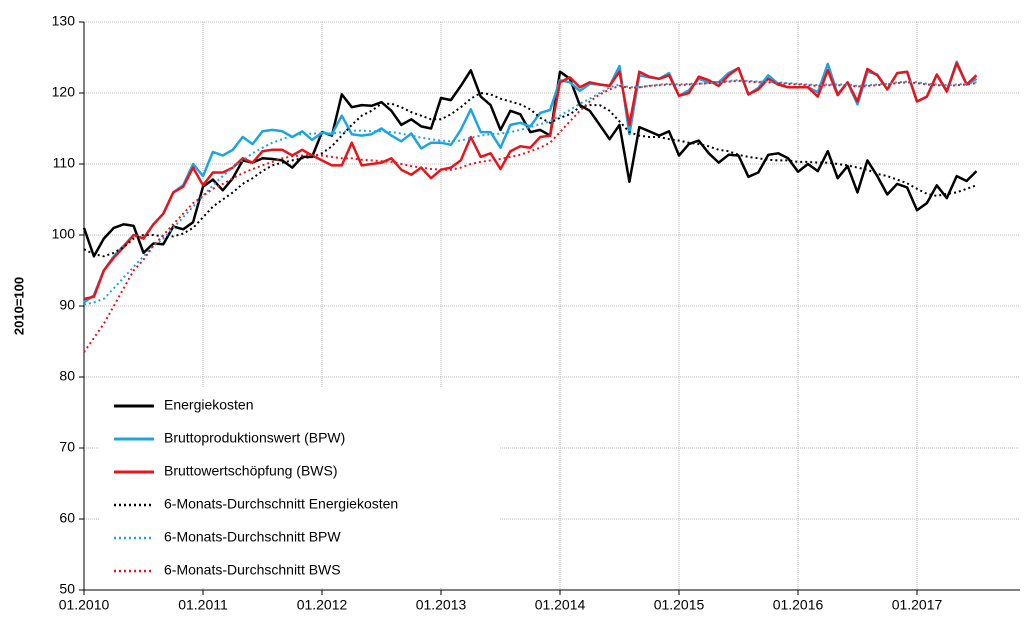 This screenshot has height=619, width=1027. Describe the element at coordinates (67, 589) in the screenshot. I see `y-tick-label: 50` at that location.